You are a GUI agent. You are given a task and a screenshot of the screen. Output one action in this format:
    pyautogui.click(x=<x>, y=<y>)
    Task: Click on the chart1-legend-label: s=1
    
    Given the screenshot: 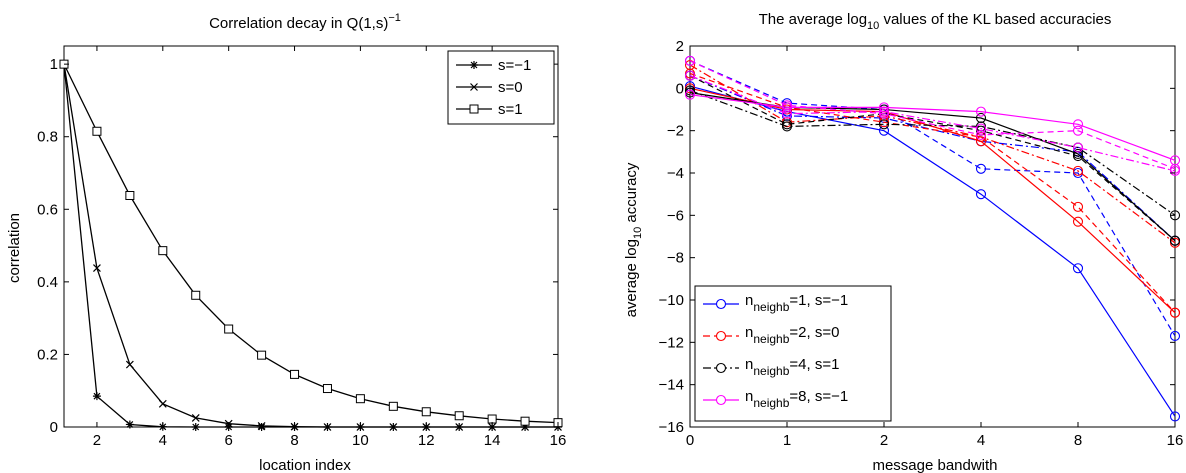 What is the action you would take?
    pyautogui.click(x=510, y=109)
    